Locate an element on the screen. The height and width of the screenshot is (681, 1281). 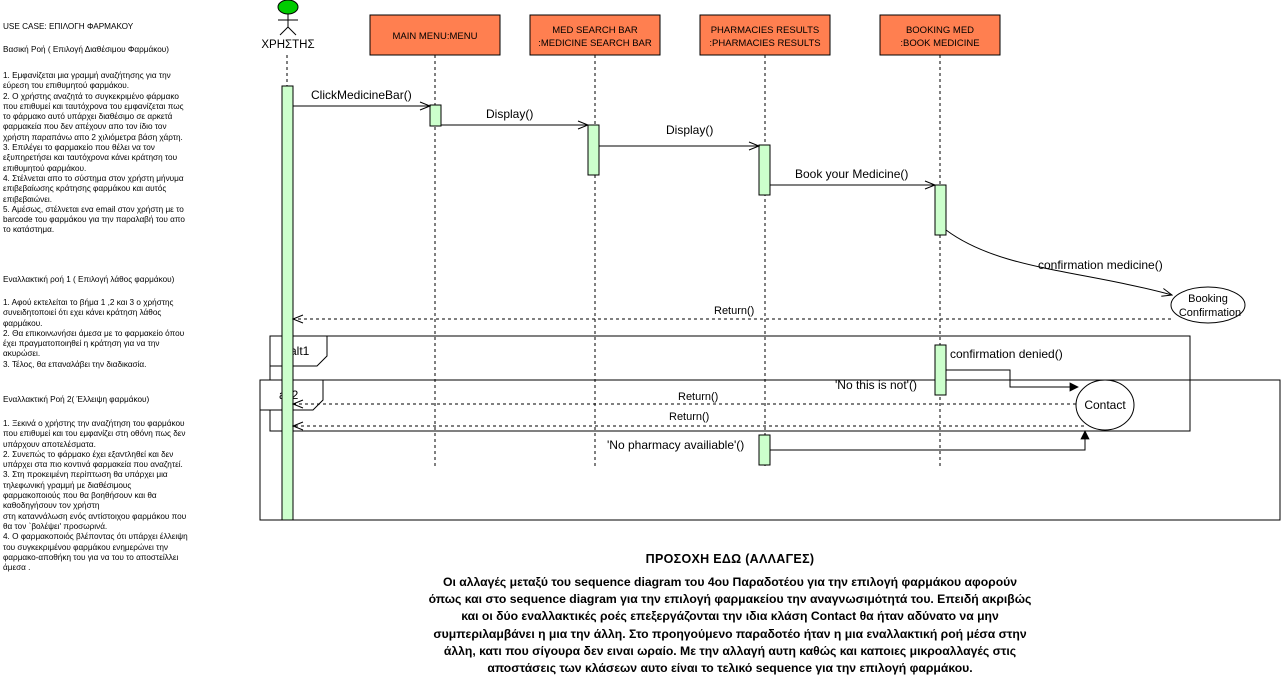
pharm-header-line2: :PHARMACIES RESULTS is located at coordinates (764, 43).